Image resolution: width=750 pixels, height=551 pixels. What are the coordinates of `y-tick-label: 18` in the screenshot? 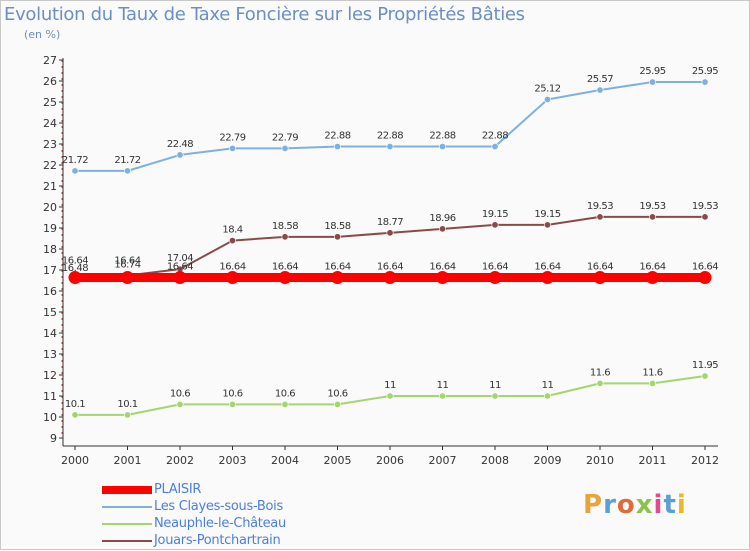 It's located at (50, 249).